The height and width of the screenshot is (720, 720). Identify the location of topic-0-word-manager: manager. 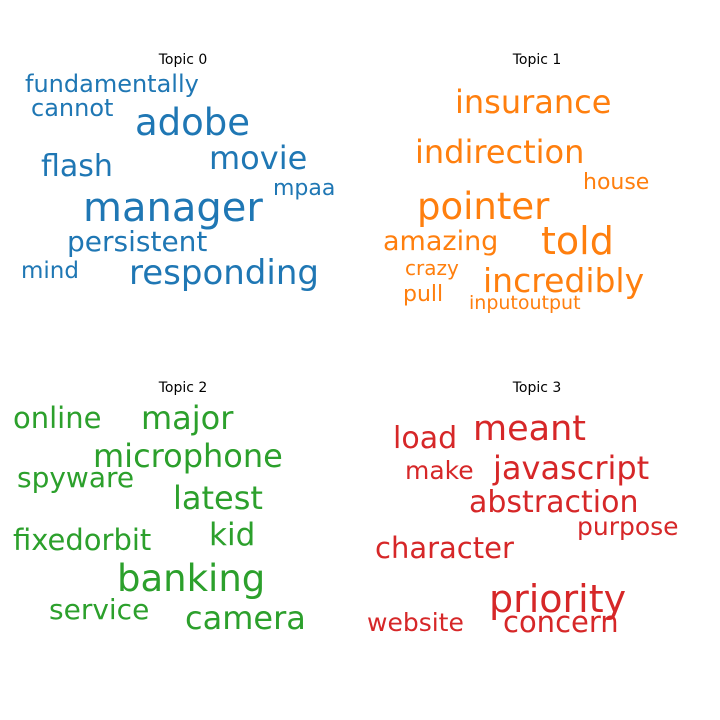
(173, 208).